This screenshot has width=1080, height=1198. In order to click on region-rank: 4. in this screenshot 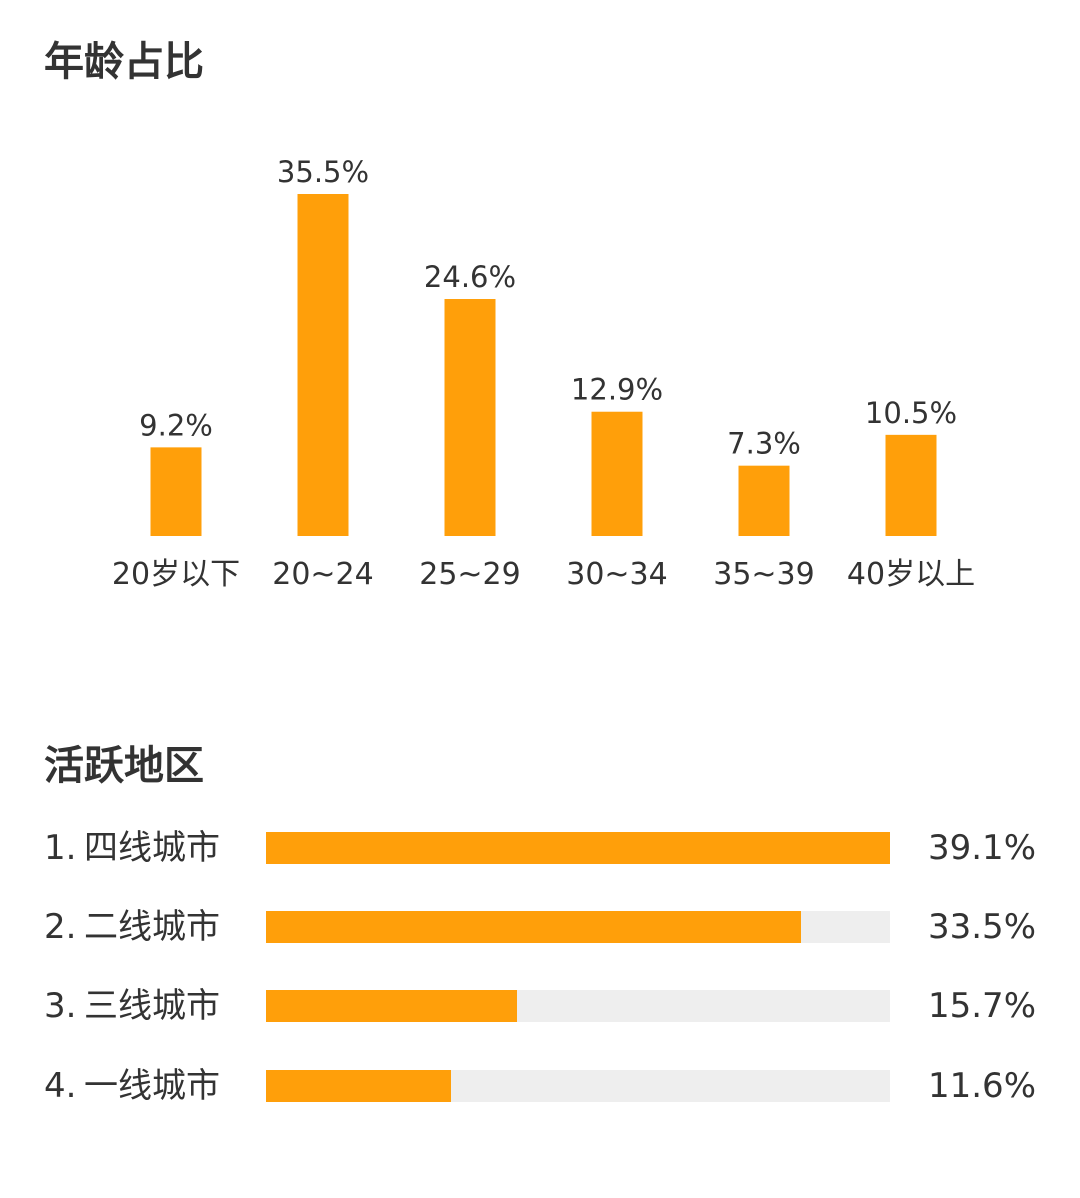, I will do `click(60, 1086)`.